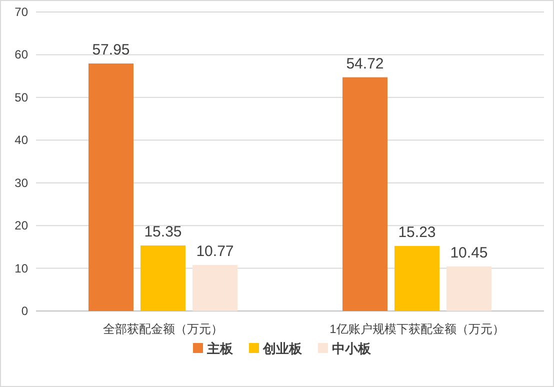 The image size is (554, 387). What do you see at coordinates (282, 348) in the screenshot?
I see `legend-label: 创业板` at bounding box center [282, 348].